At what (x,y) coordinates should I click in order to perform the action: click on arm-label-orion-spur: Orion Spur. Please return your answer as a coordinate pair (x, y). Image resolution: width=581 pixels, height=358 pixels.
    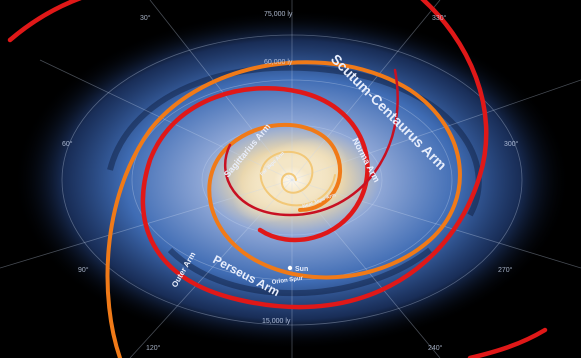
    Looking at the image, I should click on (287, 281).